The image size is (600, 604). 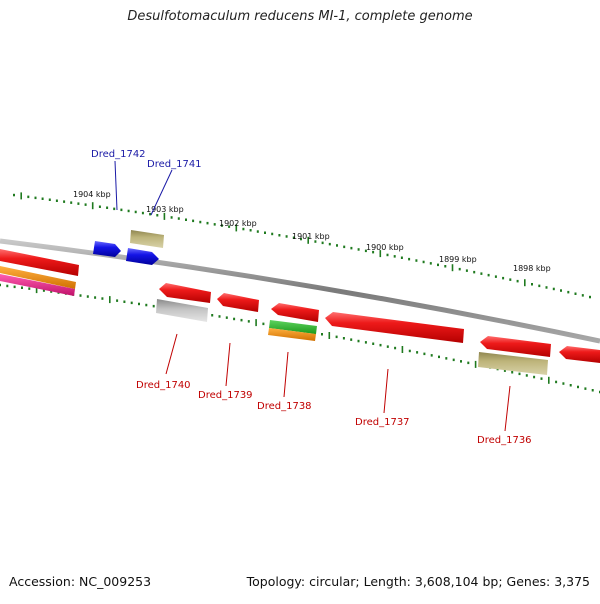 I want to click on gene-right-edge-arrow, so click(x=579, y=354).